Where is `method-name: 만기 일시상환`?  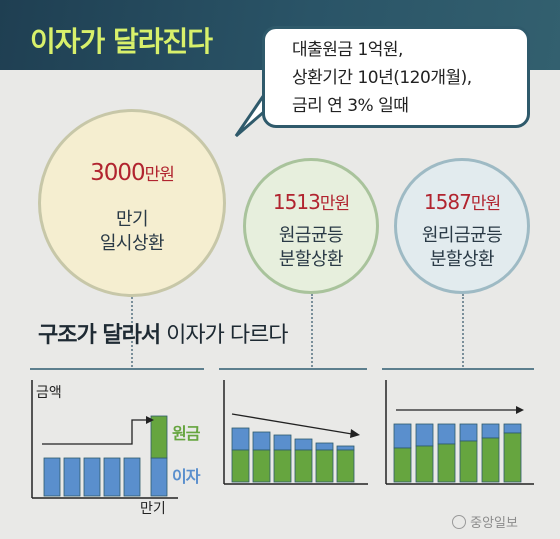
method-name: 만기 일시상환 is located at coordinates (132, 231).